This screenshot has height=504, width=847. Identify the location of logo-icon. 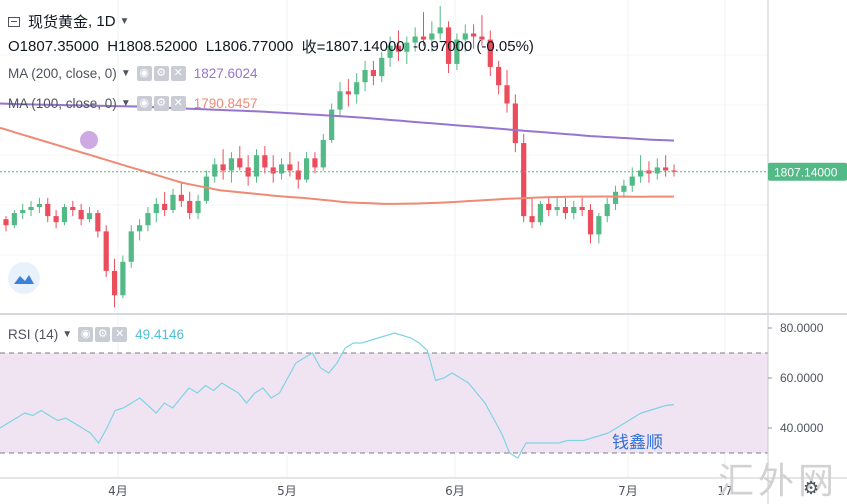
(24, 278).